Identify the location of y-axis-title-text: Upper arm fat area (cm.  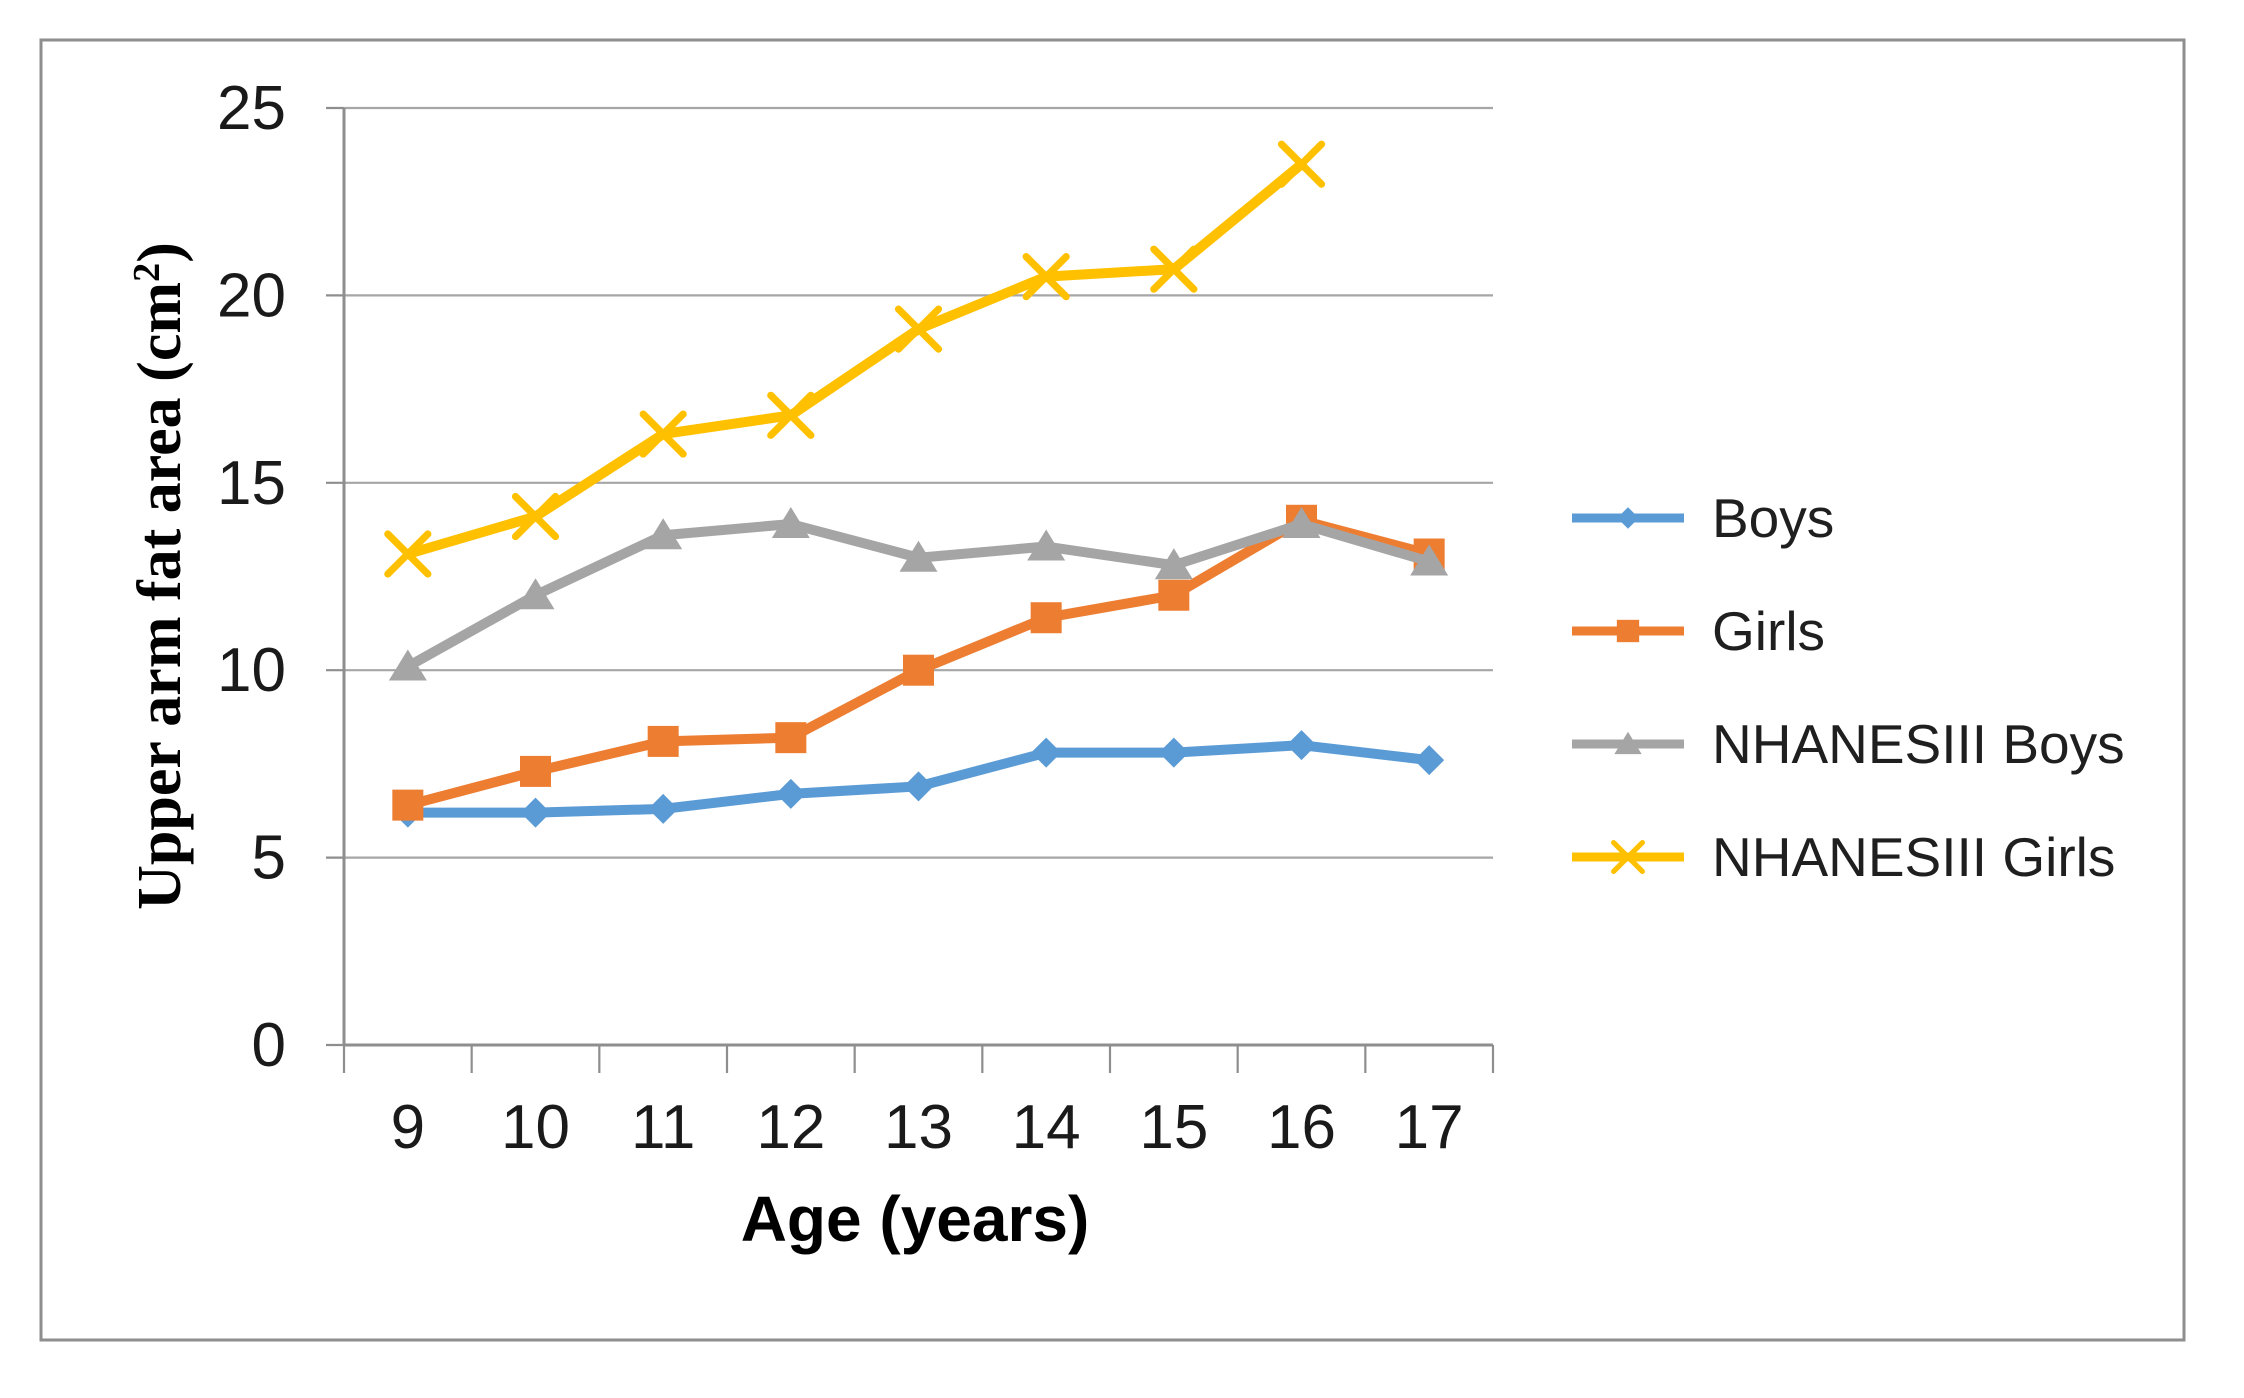
(160, 596).